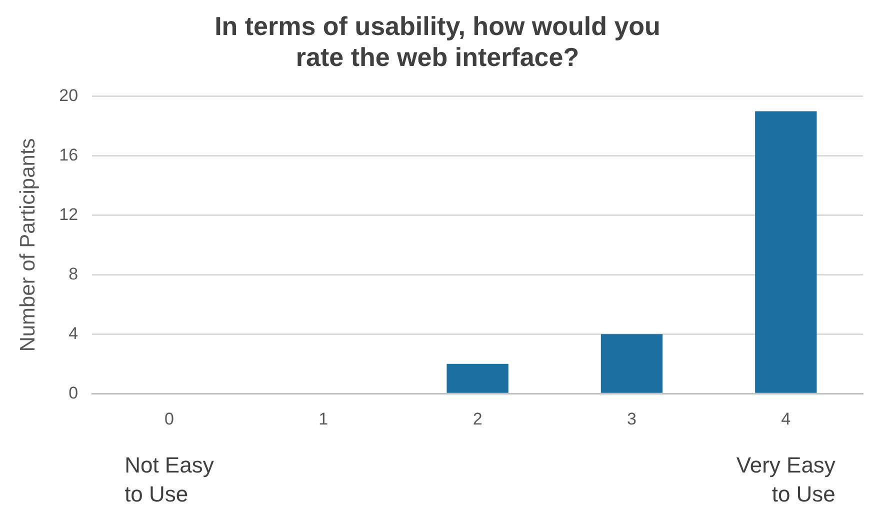  Describe the element at coordinates (786, 418) in the screenshot. I see `x-tick-label: 4` at that location.